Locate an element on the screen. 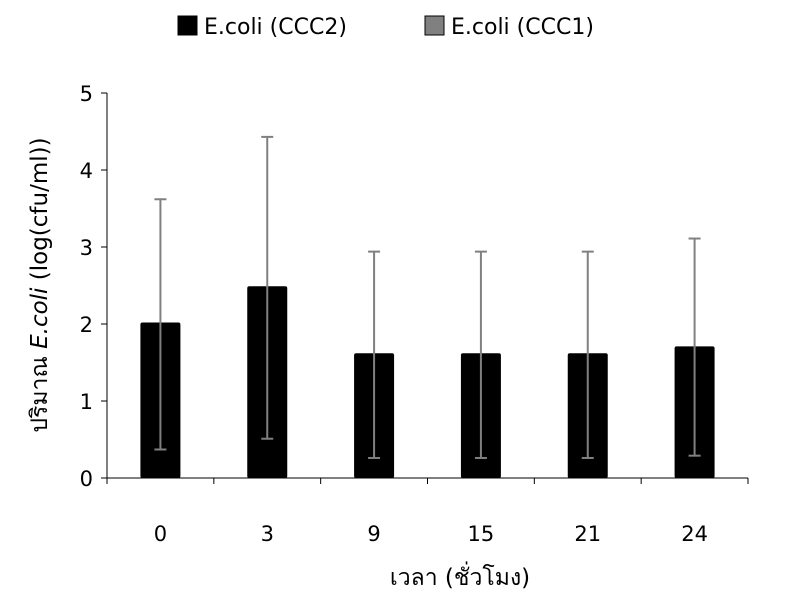  y-title-italic: E.coli is located at coordinates (40, 318).